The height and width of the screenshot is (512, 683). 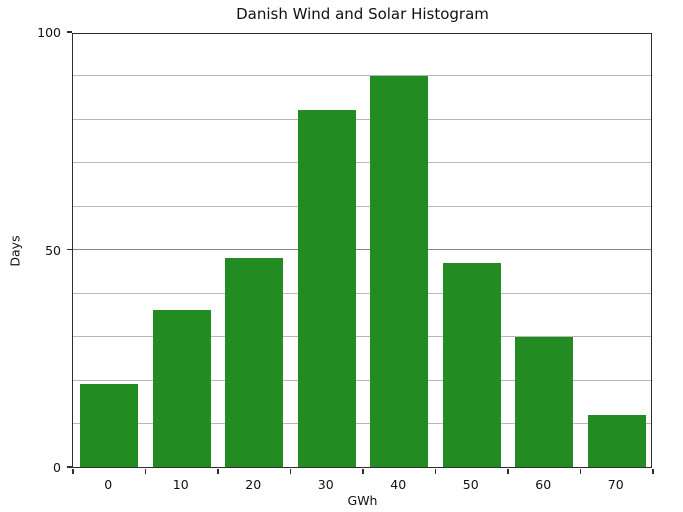 What do you see at coordinates (108, 484) in the screenshot?
I see `x-tick-label-0: 0` at bounding box center [108, 484].